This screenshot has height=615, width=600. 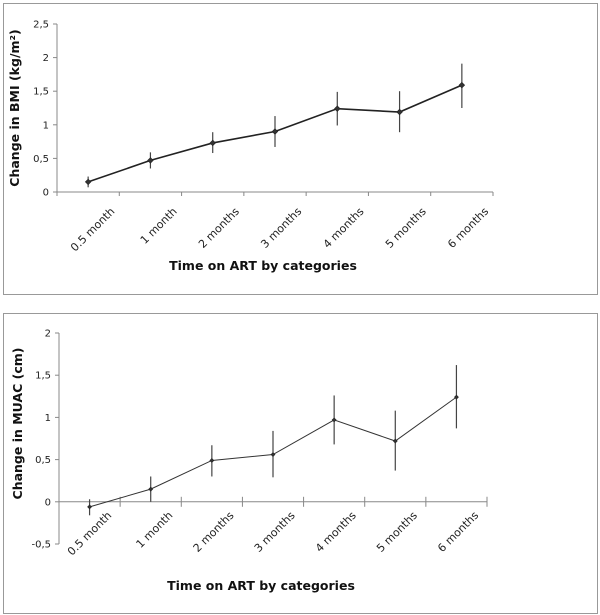 I want to click on y-axis-title: Change in BMI (kg/m²), so click(x=14, y=107).